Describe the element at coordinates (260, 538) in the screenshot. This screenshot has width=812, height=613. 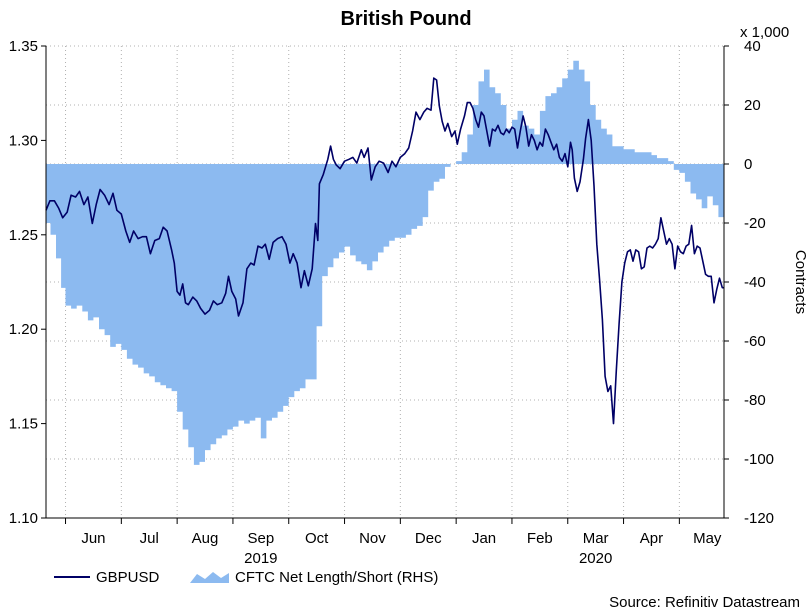
I see `x-month-label: Sep` at that location.